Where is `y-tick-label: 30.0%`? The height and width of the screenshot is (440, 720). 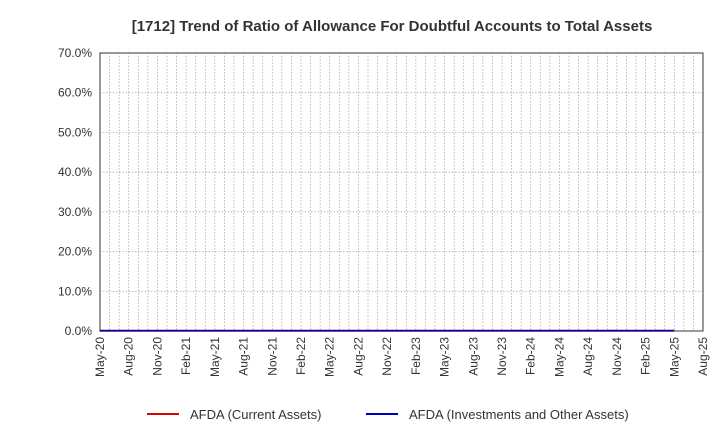 y-tick-label: 30.0% is located at coordinates (75, 212).